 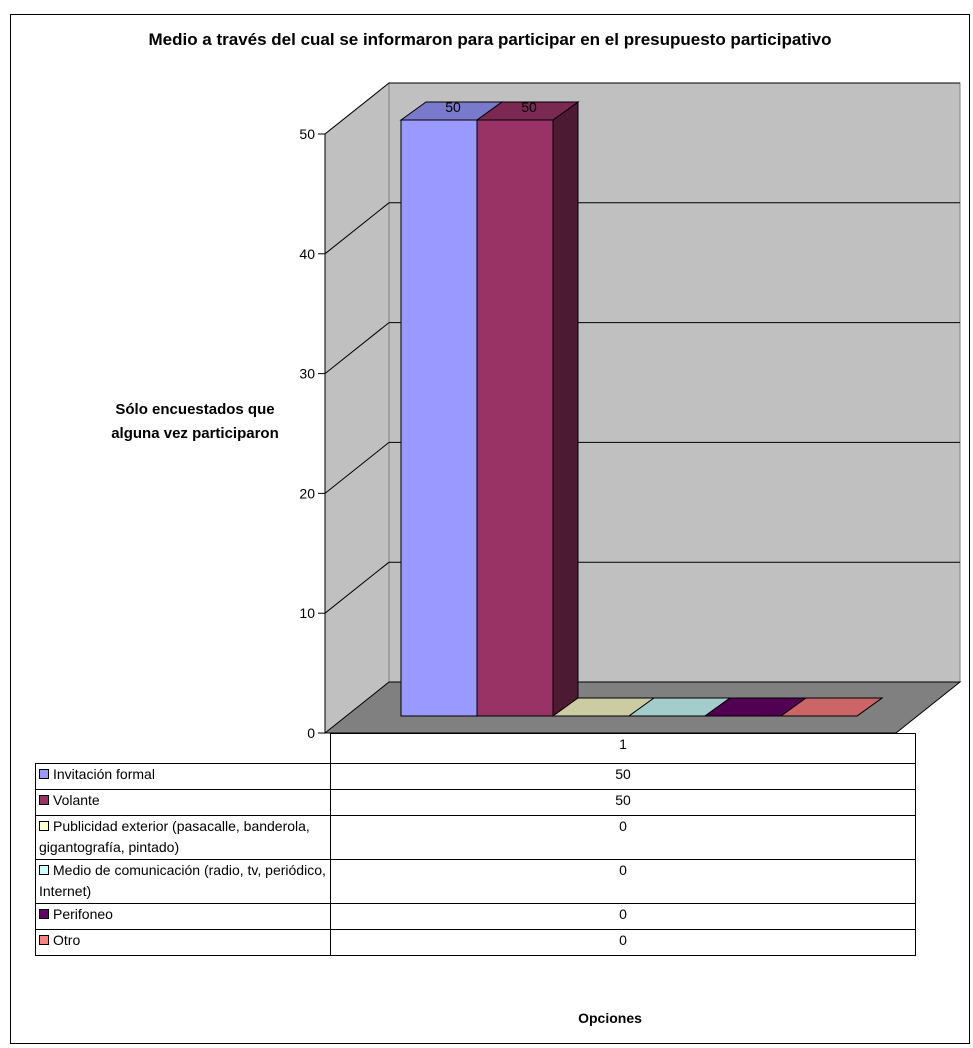 What do you see at coordinates (307, 613) in the screenshot?
I see `y-tick-label: 10` at bounding box center [307, 613].